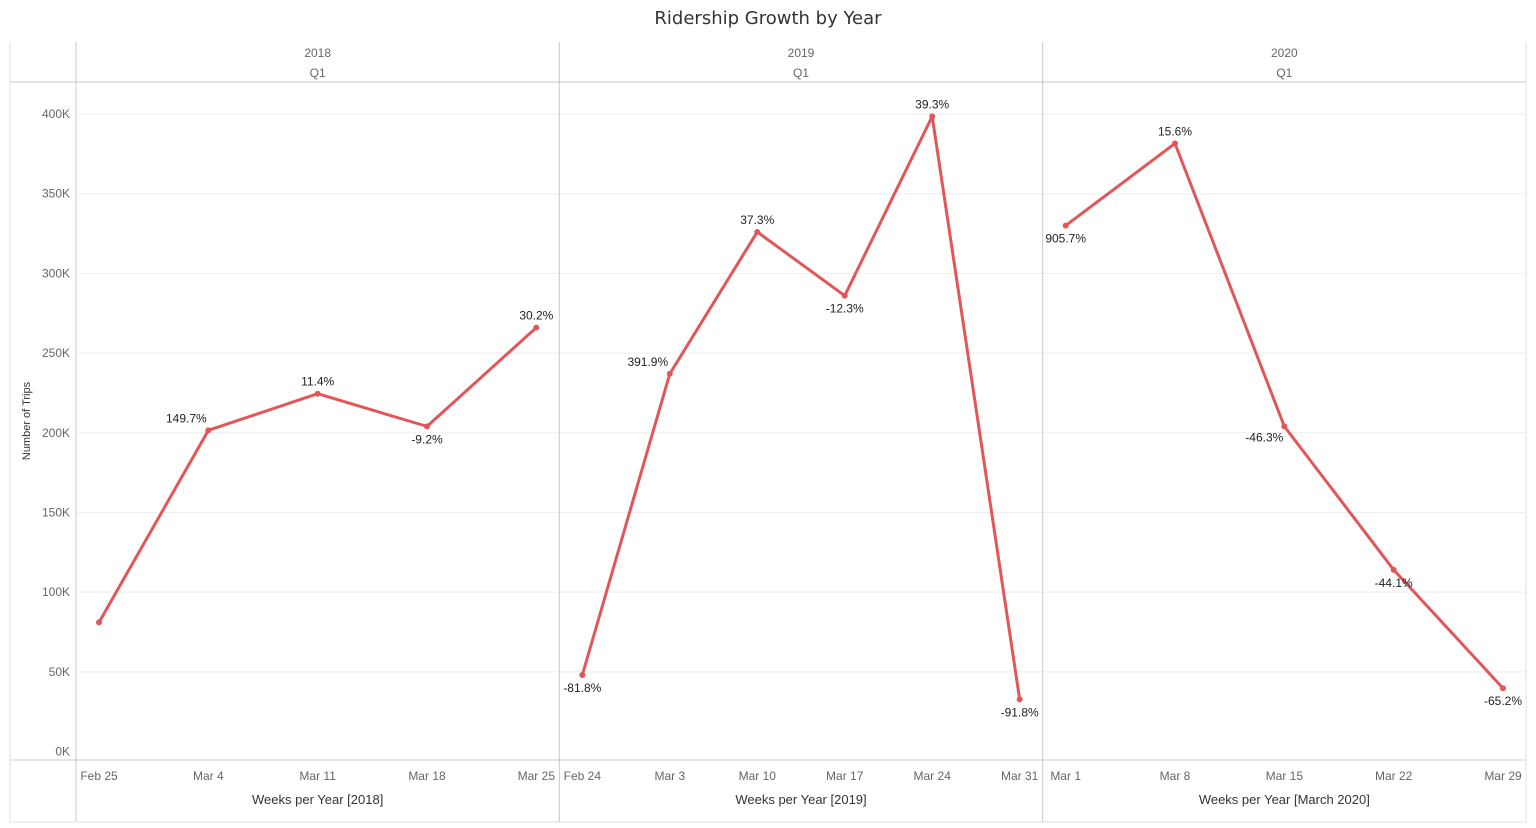  I want to click on data-label: -46.3%, so click(1264, 437).